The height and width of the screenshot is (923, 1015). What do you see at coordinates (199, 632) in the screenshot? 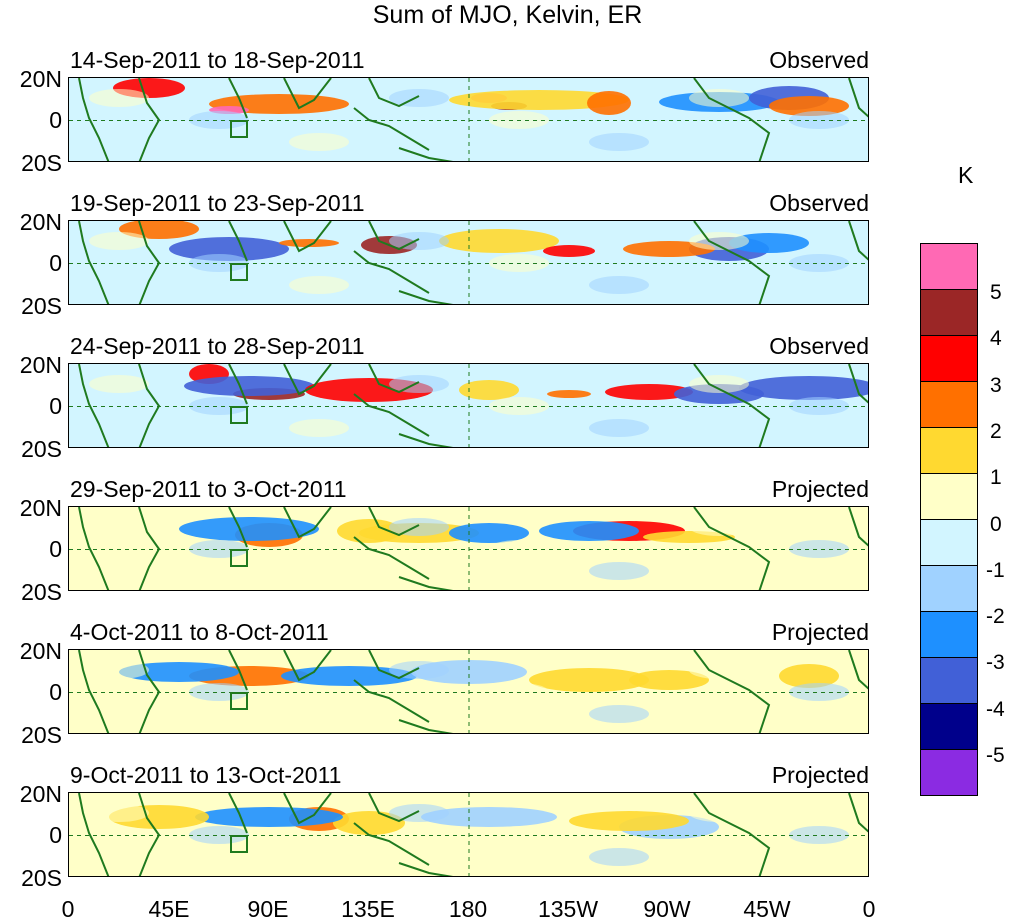
I see `panel-date-range: 4-Oct-2011 to 8-Oct-2011` at bounding box center [199, 632].